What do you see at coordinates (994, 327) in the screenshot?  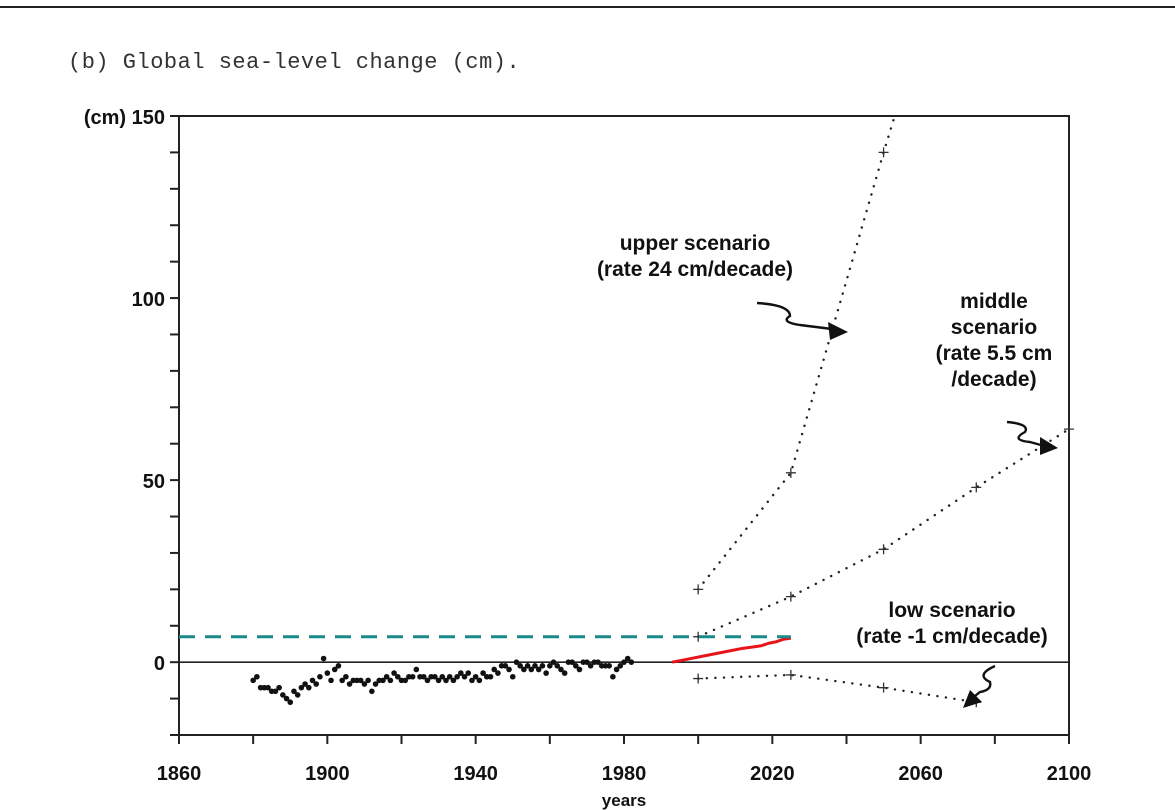 I see `annotation-text: scenario` at bounding box center [994, 327].